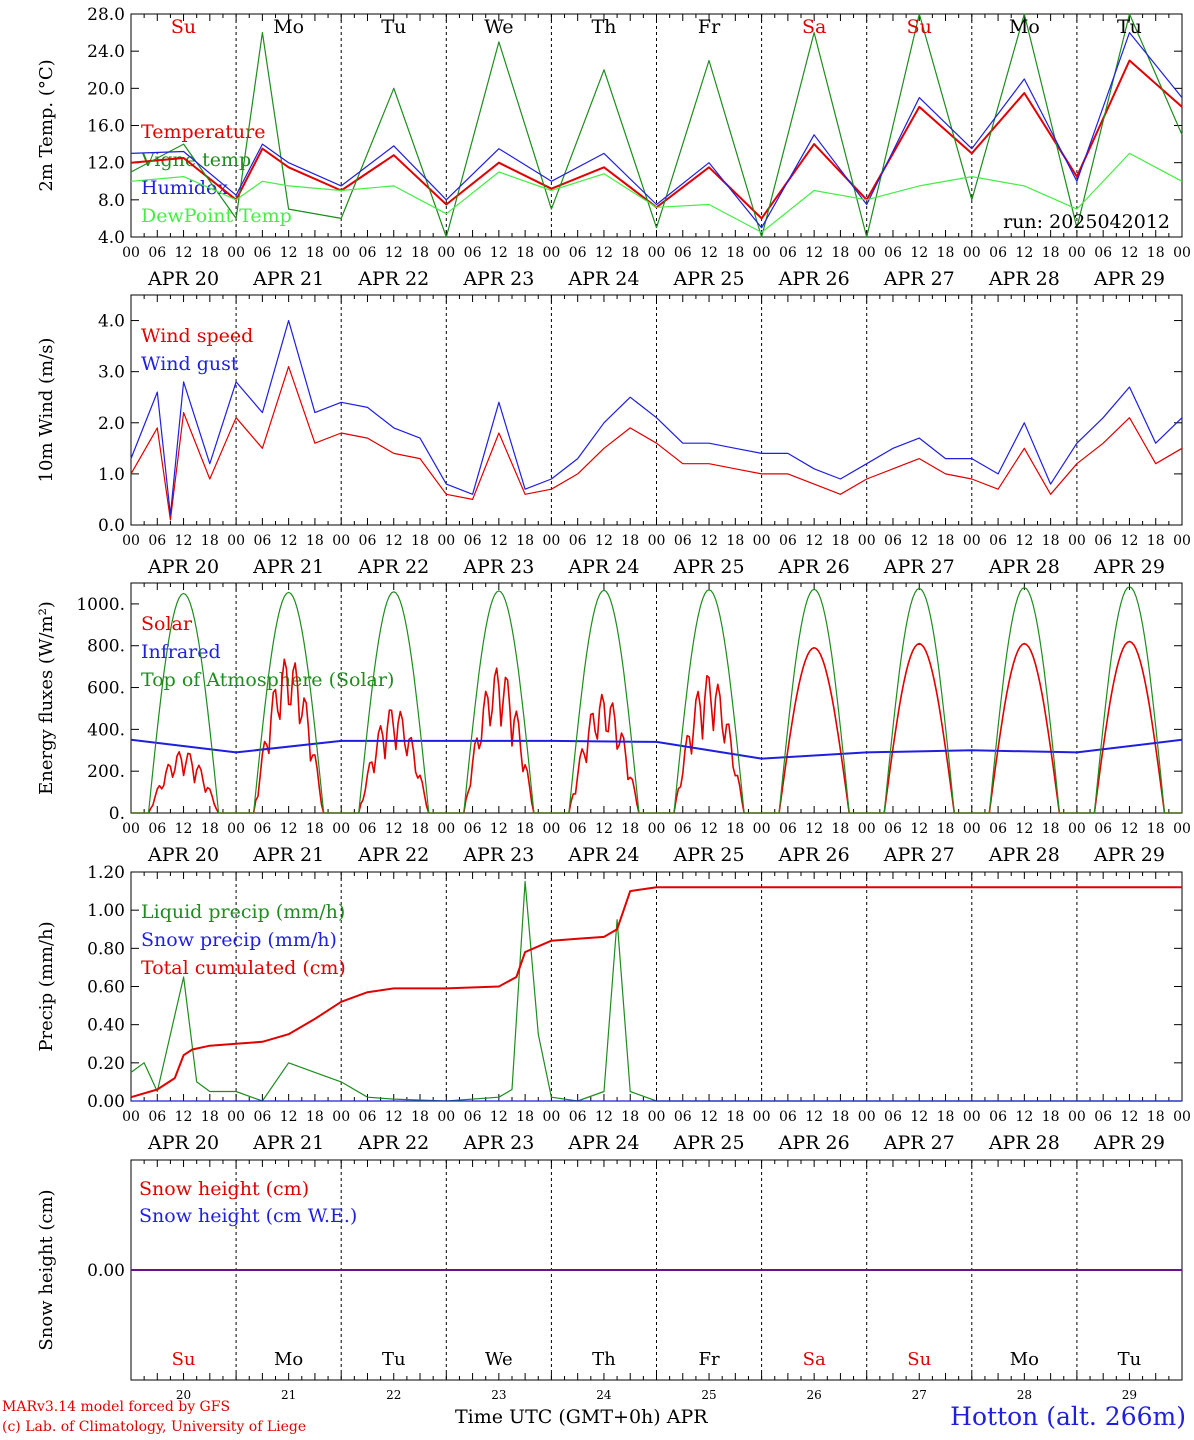 This screenshot has height=1440, width=1194. What do you see at coordinates (656, 992) in the screenshot?
I see `series-line` at bounding box center [656, 992].